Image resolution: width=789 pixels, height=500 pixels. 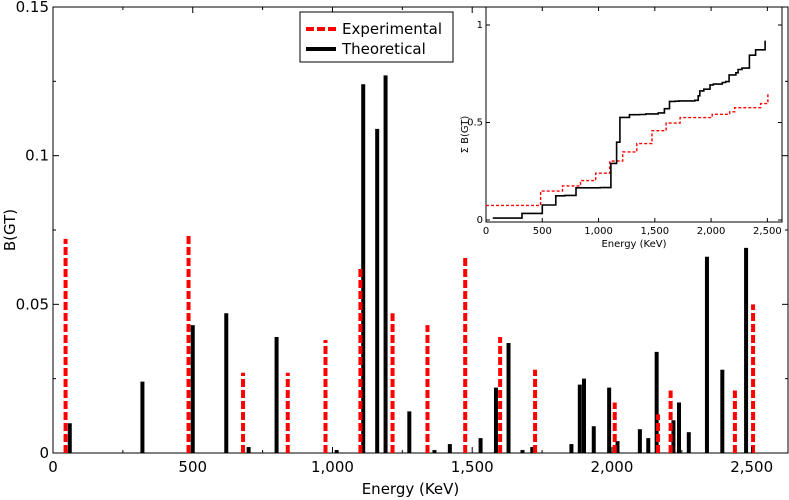 I want to click on y-tick-label: 0.1, so click(x=37, y=156).